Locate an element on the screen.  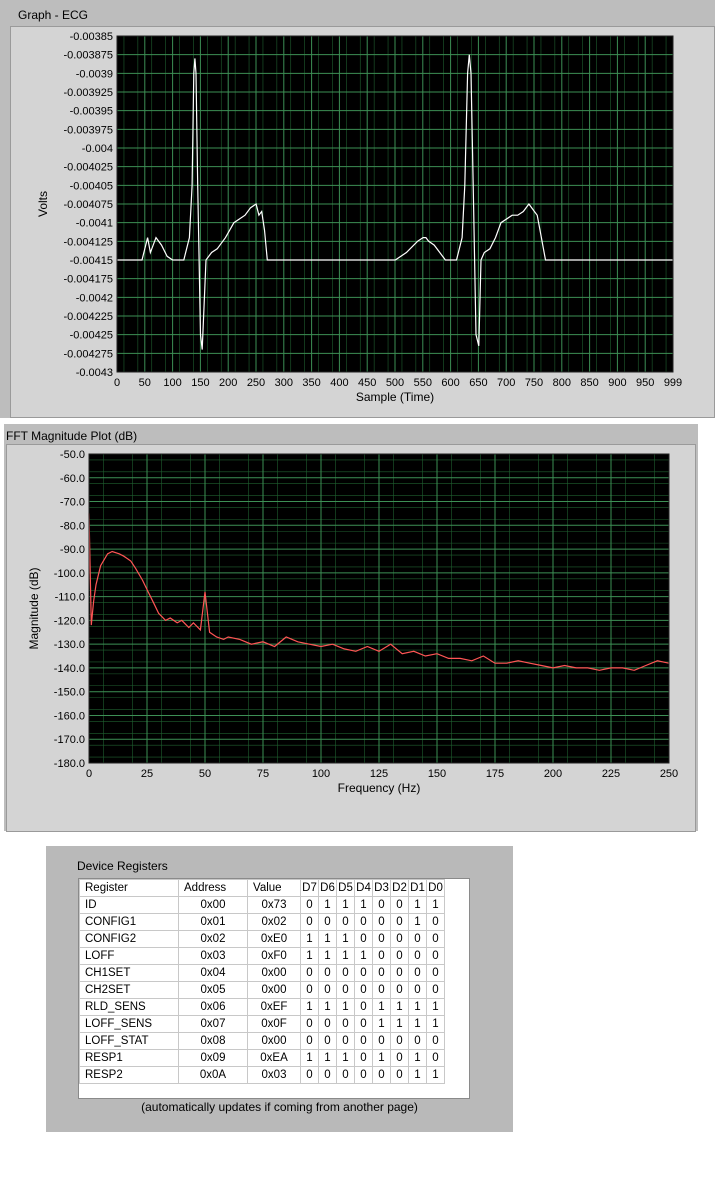
y-tick-label: -130.0 is located at coordinates (69, 645).